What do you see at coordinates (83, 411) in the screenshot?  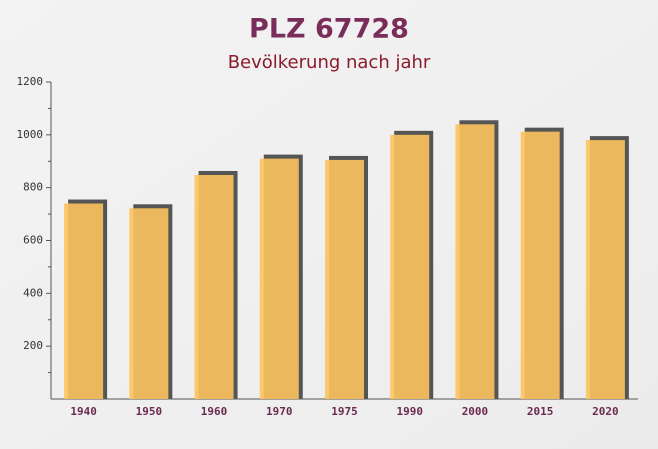 I see `x-tick-label: 1940` at bounding box center [83, 411].